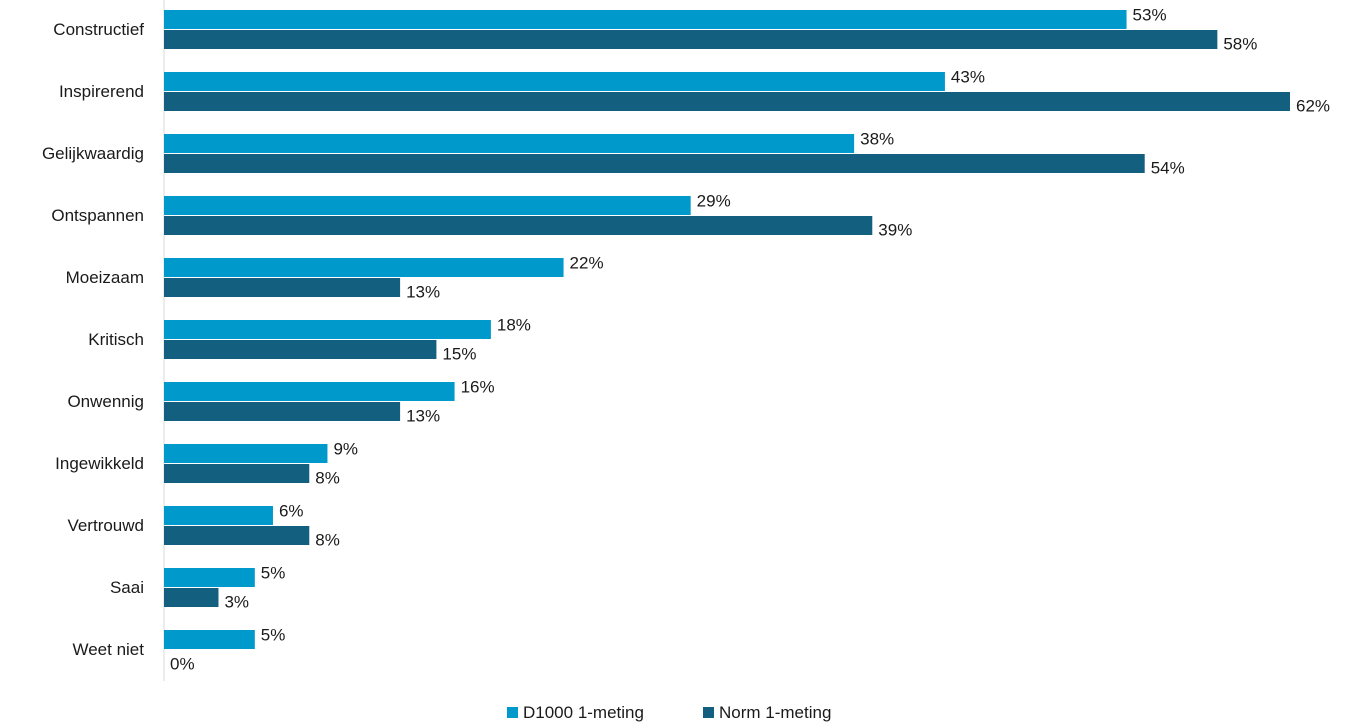 The width and height of the screenshot is (1345, 725). I want to click on bar-d1000-onwennig, so click(309, 391).